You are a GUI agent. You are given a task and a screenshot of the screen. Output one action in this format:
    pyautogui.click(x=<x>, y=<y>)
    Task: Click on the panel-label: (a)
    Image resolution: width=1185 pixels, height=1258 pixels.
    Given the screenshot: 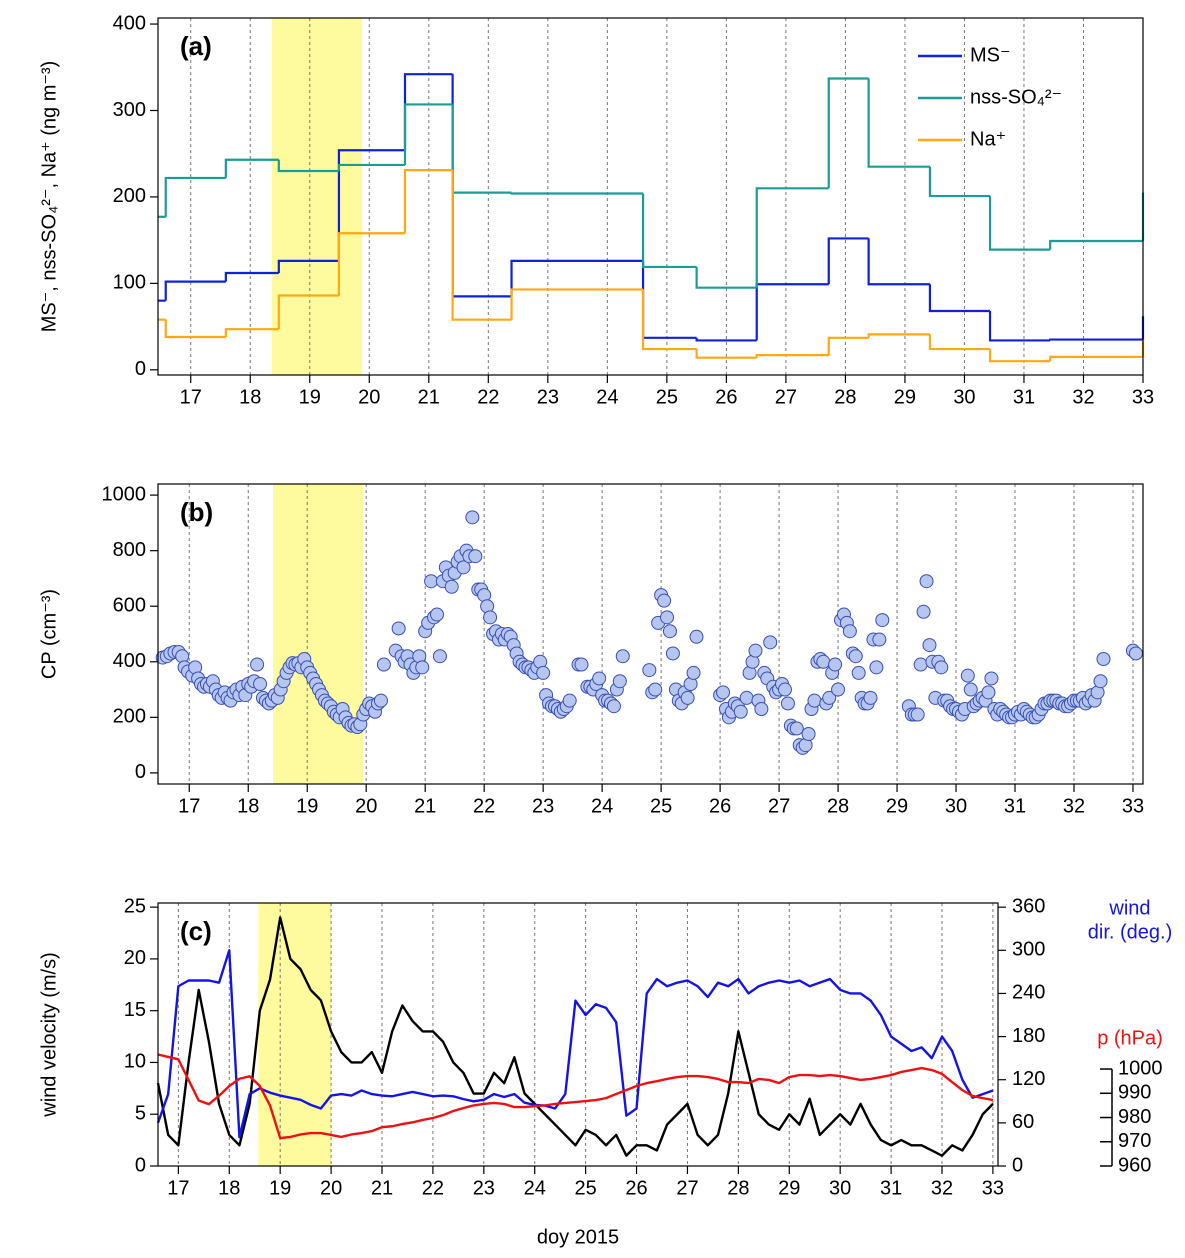 What is the action you would take?
    pyautogui.click(x=196, y=46)
    